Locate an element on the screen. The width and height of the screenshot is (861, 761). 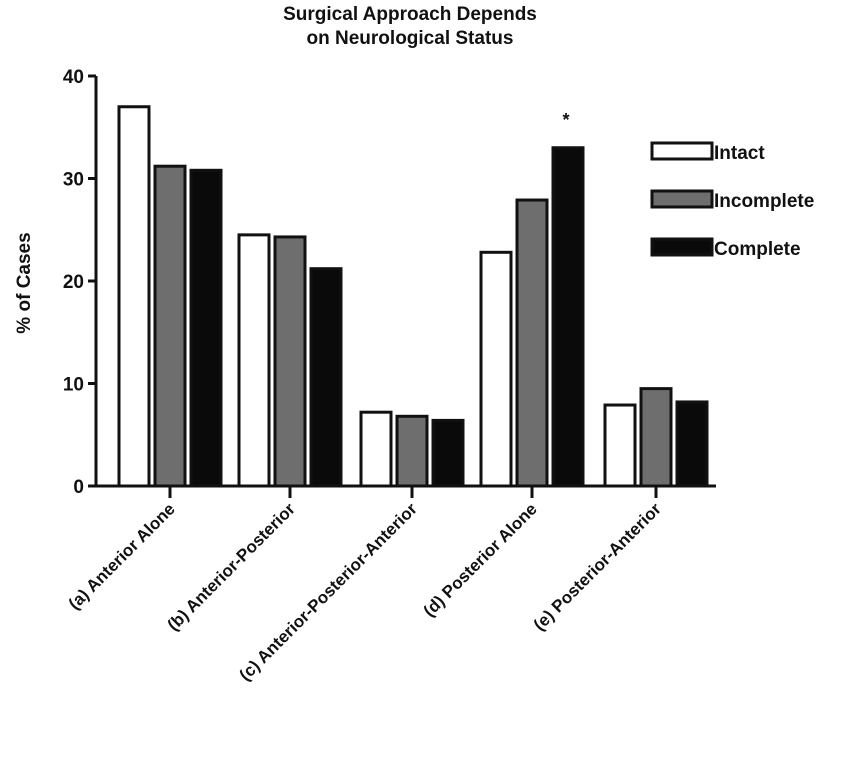
chart-title-line-2: on Neurological Status is located at coordinates (410, 38).